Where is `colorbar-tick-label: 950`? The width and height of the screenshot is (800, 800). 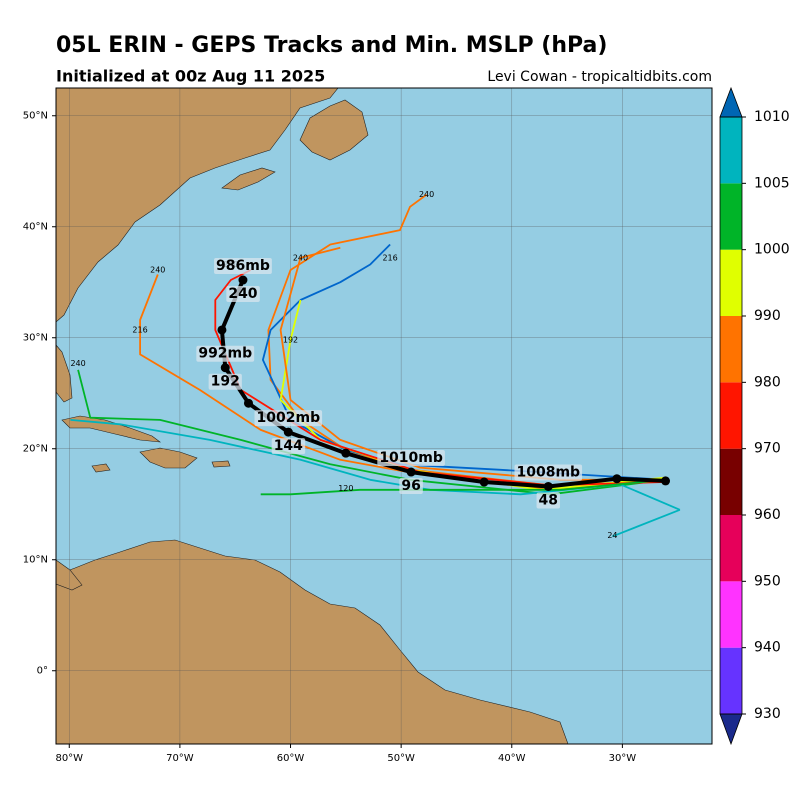 colorbar-tick-label: 950 is located at coordinates (767, 581).